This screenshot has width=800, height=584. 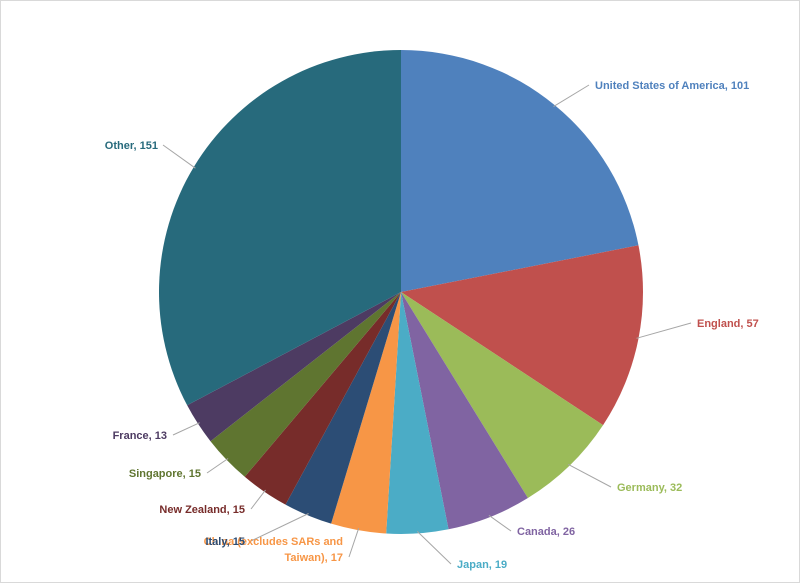 I want to click on slice-label-2: Germany, 32, so click(x=649, y=488).